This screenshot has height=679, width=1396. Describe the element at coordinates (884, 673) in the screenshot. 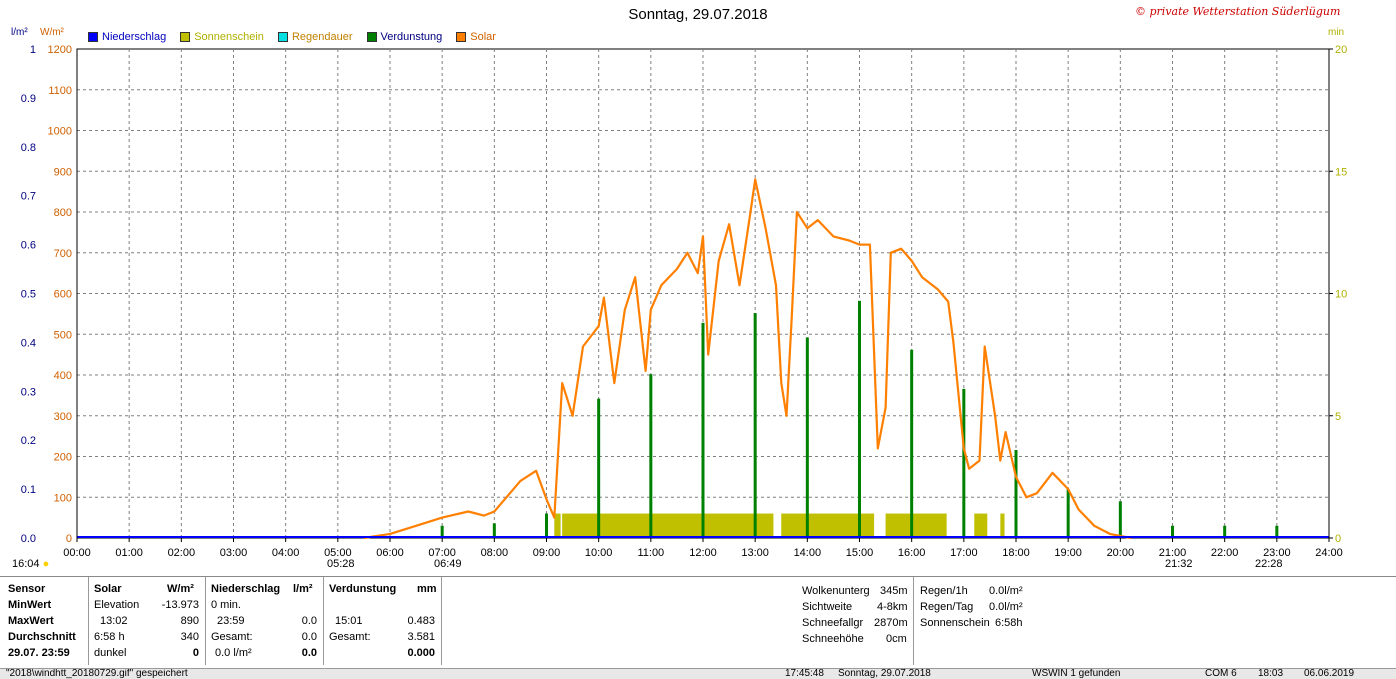

I see `status-date: Sonntag, 29.07.2018` at that location.